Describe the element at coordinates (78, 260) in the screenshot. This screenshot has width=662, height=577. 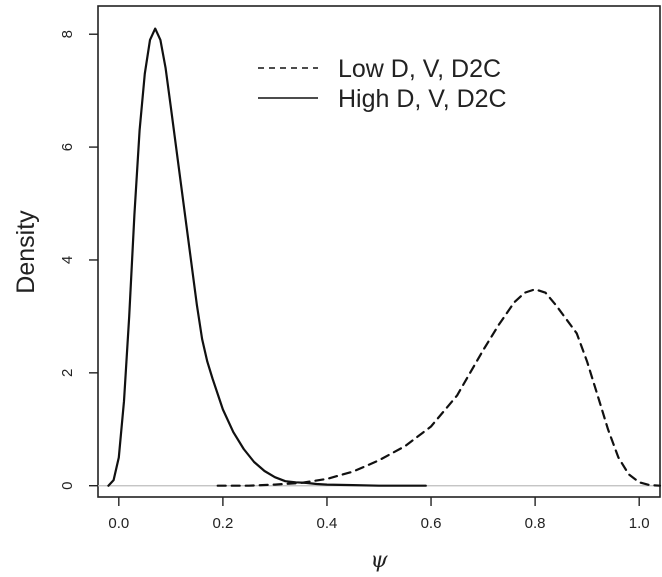
I see `y-axis: 0 2 4 6 8` at that location.